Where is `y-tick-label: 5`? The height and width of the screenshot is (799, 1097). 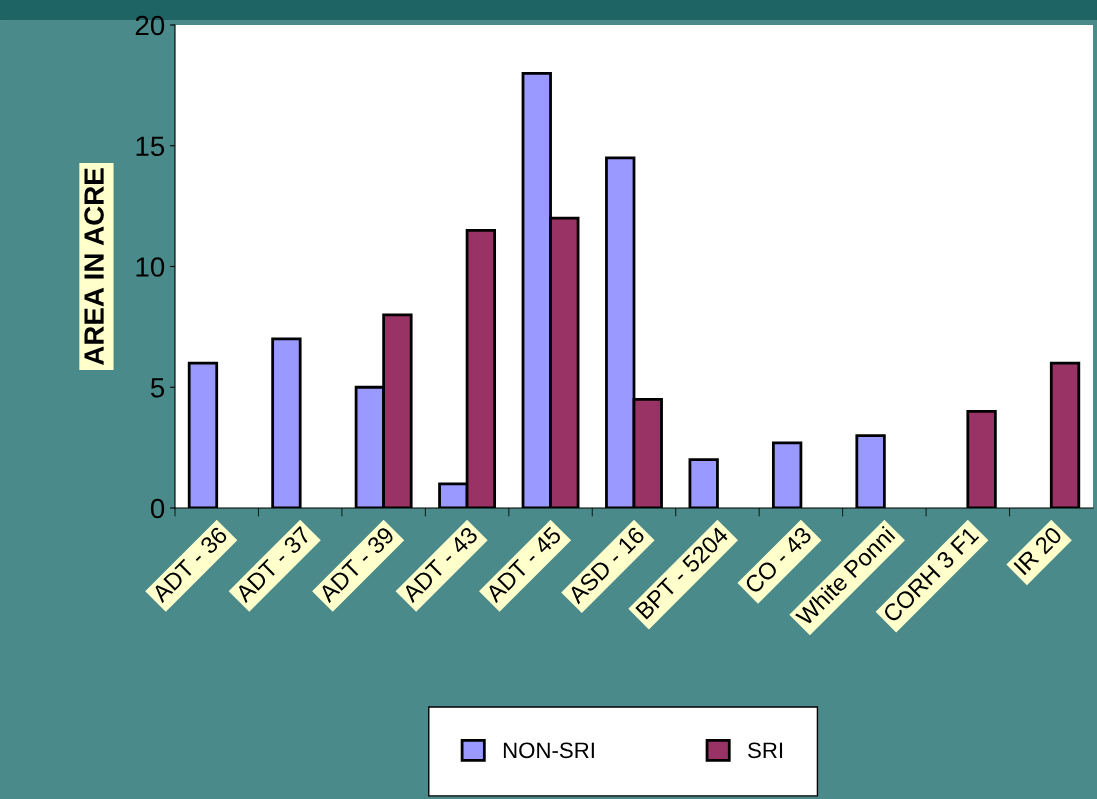 y-tick-label: 5 is located at coordinates (157, 388).